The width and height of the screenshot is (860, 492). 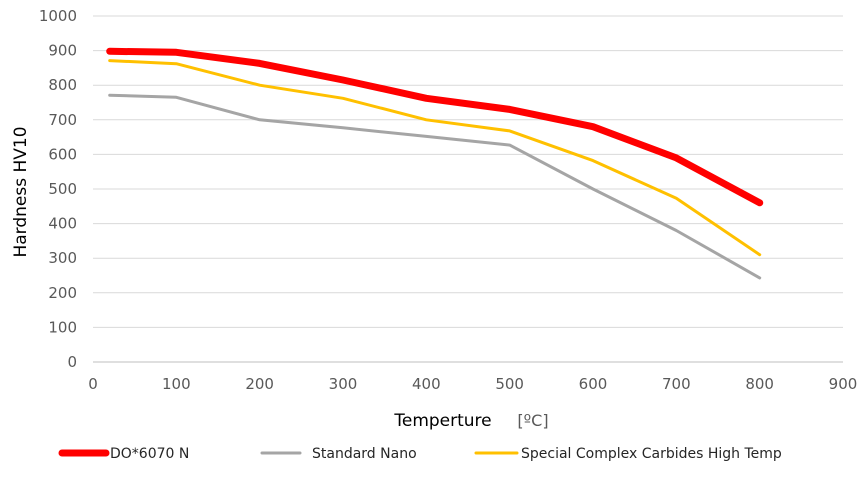 I want to click on y-tick-label: 200, so click(x=62, y=293).